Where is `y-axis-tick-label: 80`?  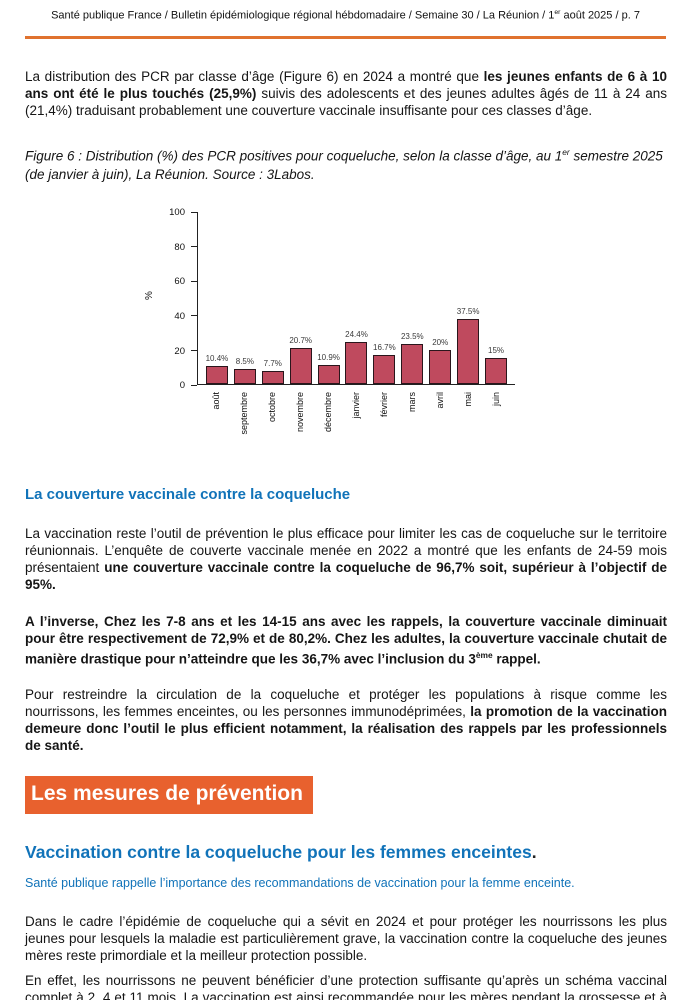 y-axis-tick-label: 80 is located at coordinates (179, 247).